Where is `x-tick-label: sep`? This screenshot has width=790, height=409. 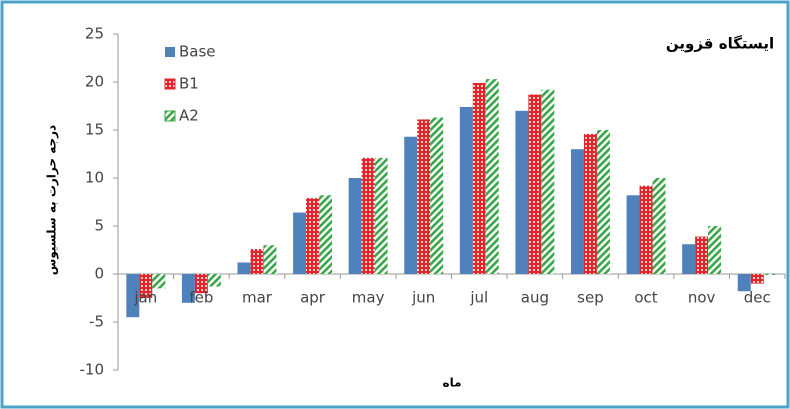
x-tick-label: sep is located at coordinates (590, 298).